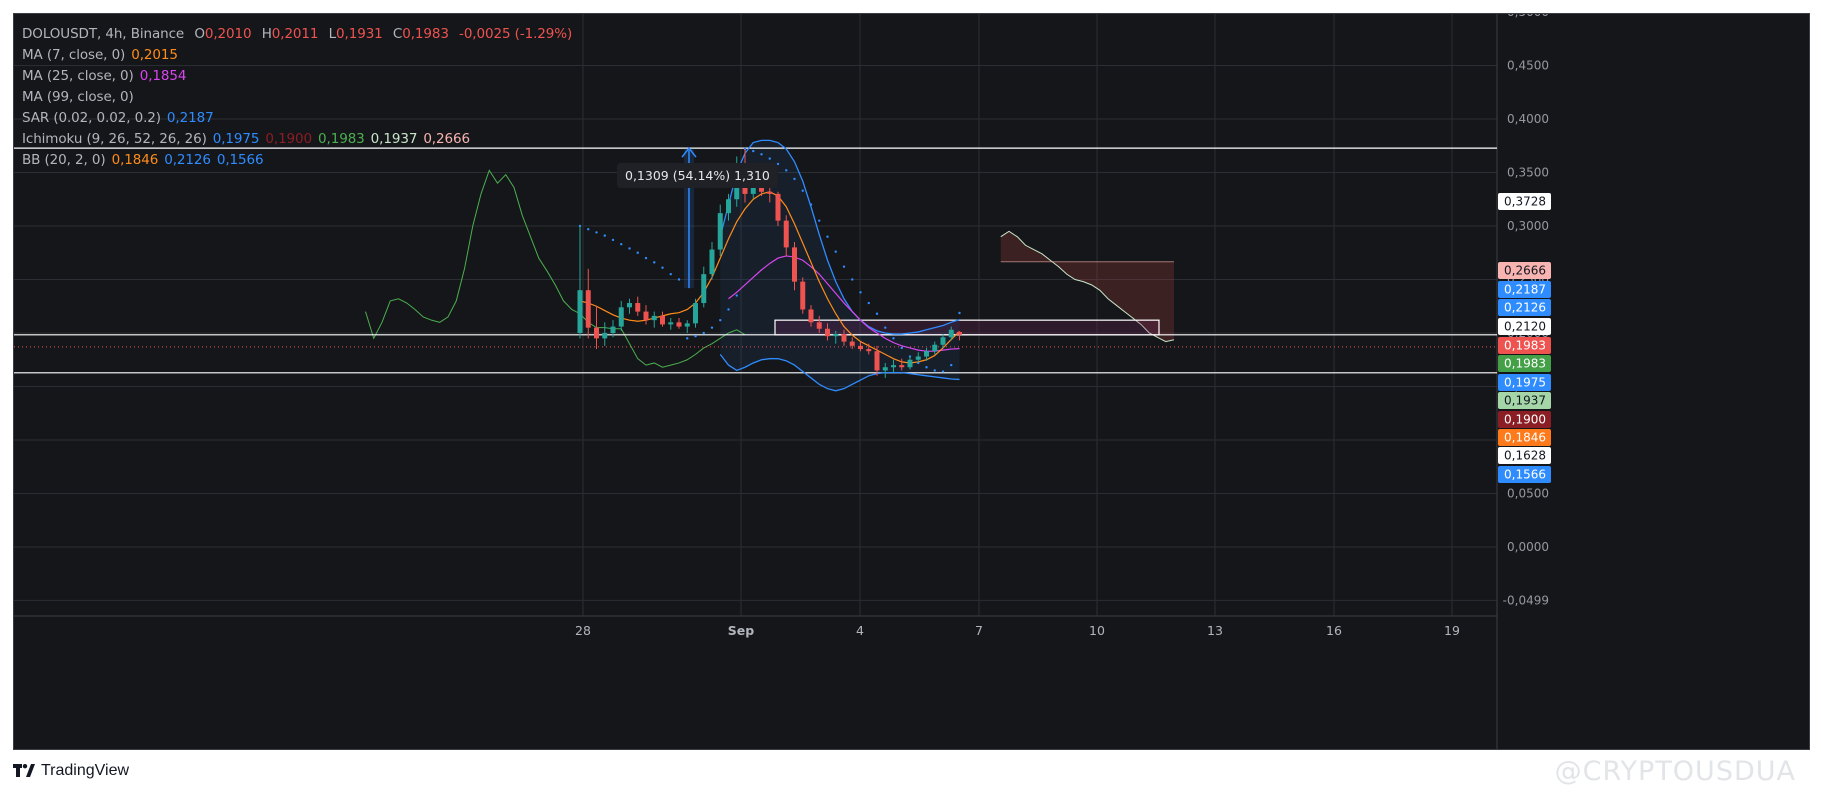 The height and width of the screenshot is (794, 1821). I want to click on indicator-value: 0,1854, so click(163, 76).